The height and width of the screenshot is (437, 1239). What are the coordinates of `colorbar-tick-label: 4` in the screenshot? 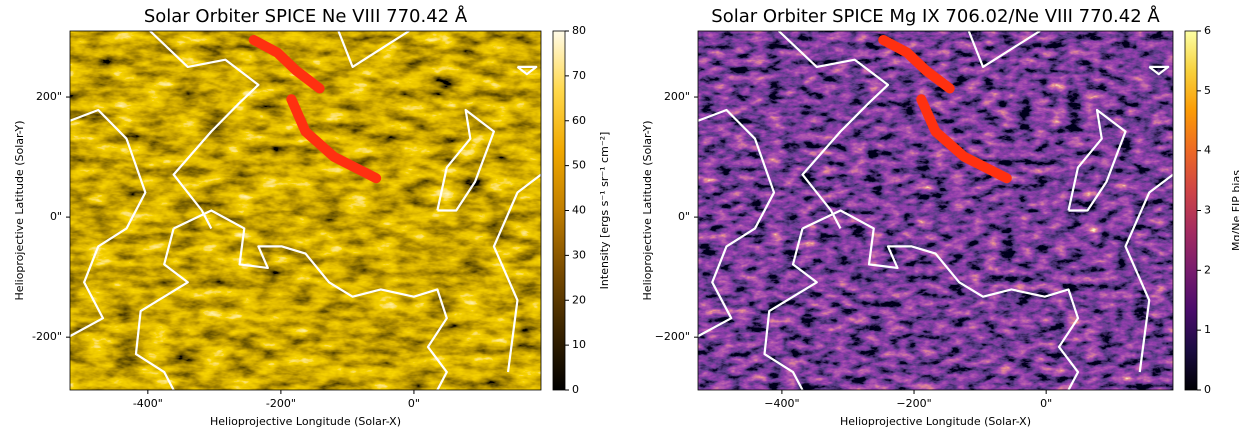 It's located at (1207, 150).